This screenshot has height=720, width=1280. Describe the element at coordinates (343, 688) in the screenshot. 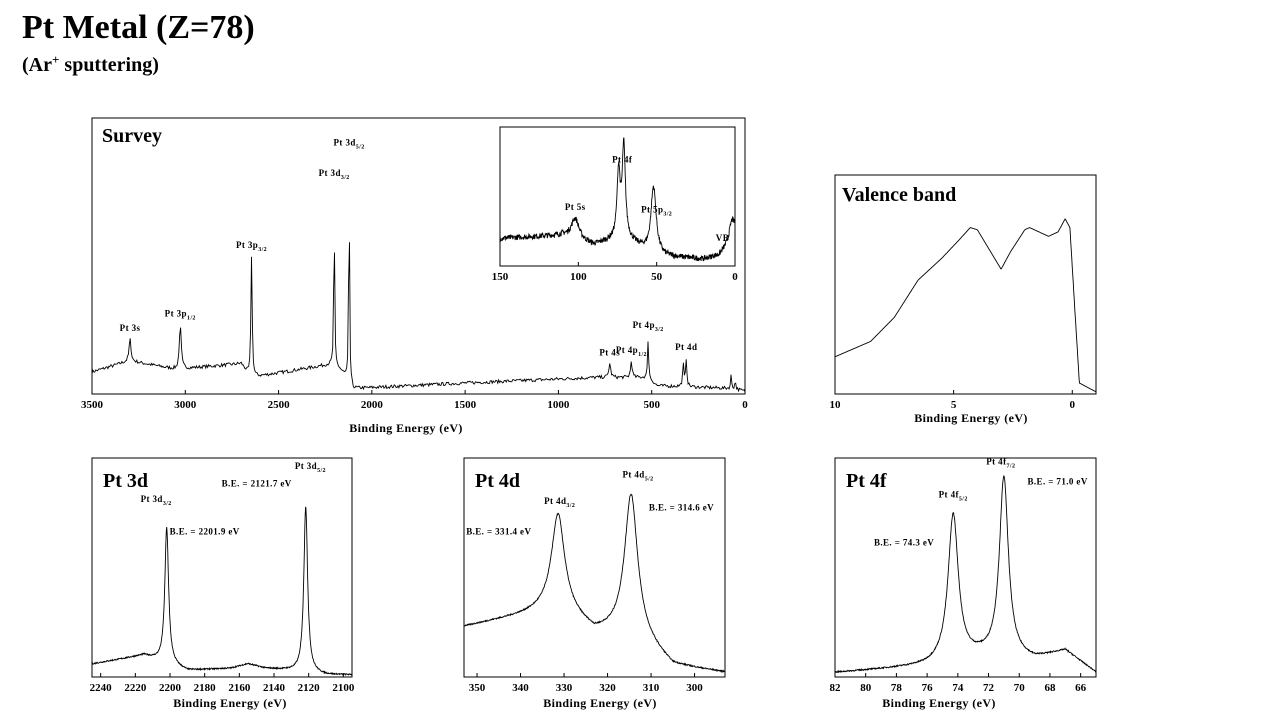

I see `x-tick-label: 2100` at that location.